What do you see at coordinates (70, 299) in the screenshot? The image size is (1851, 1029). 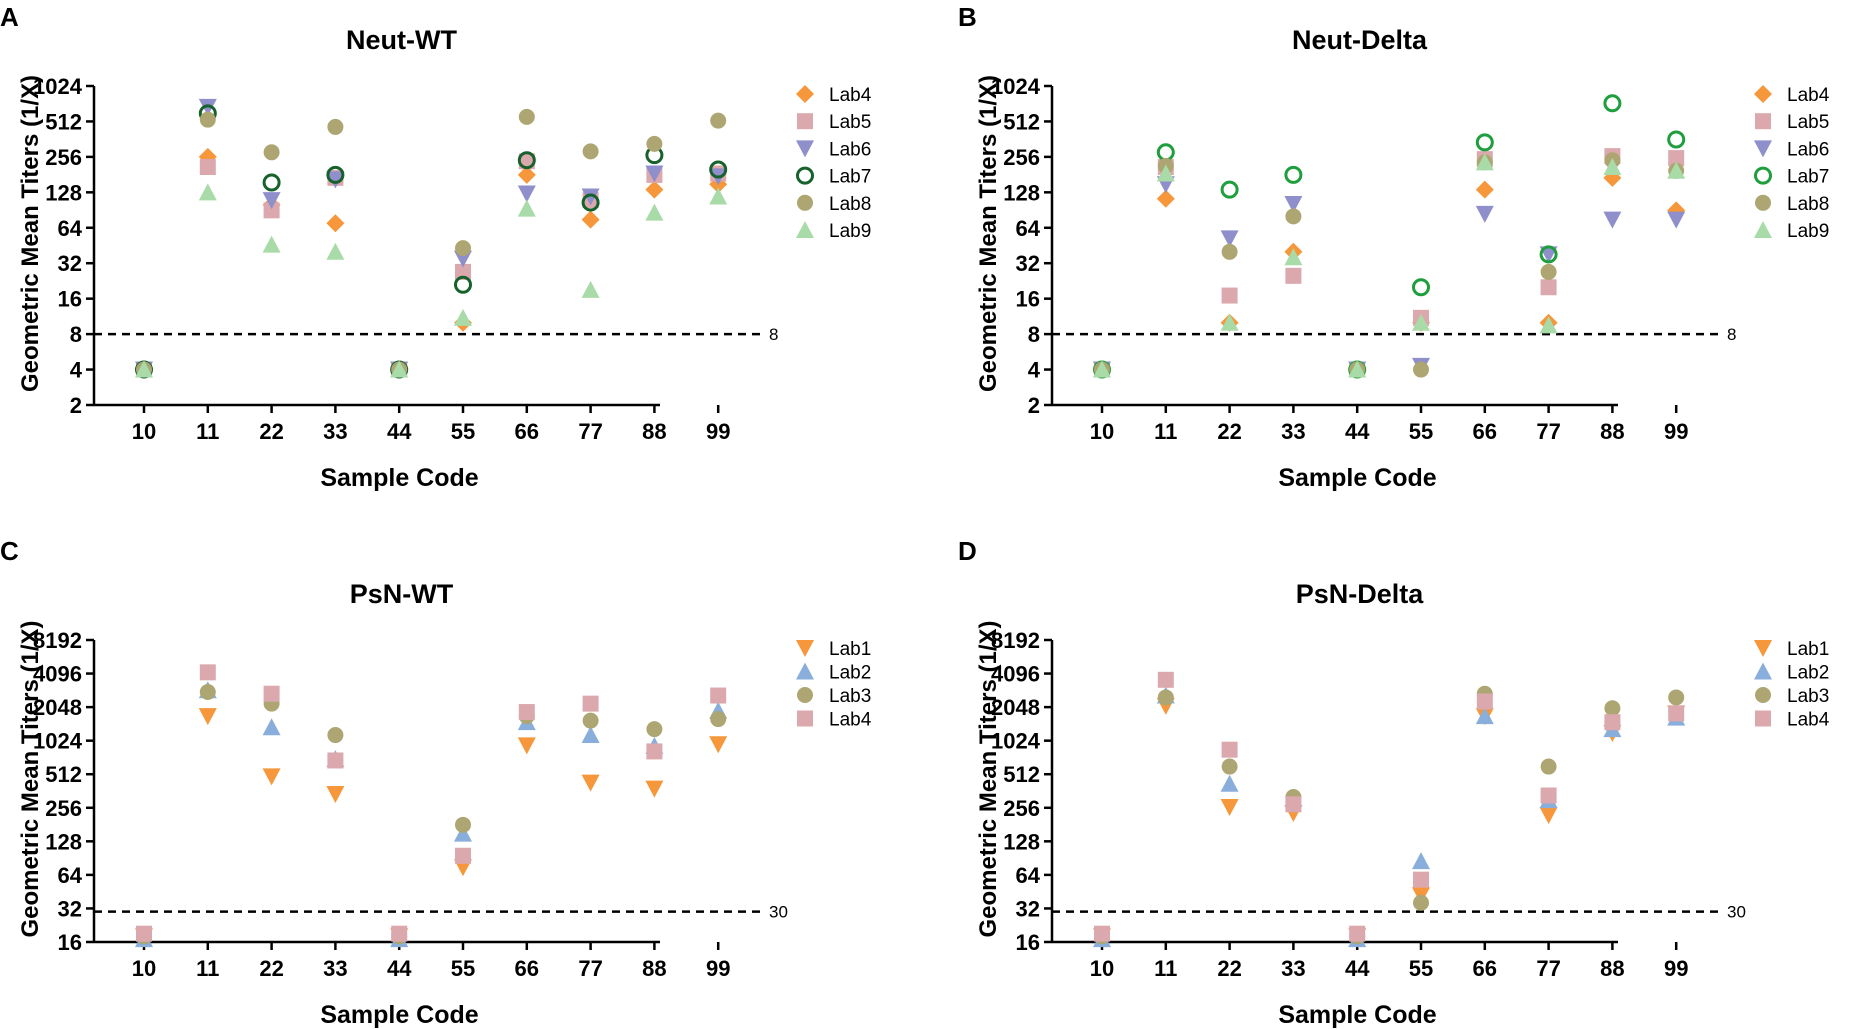 I see `y-tick-label: 16` at bounding box center [70, 299].